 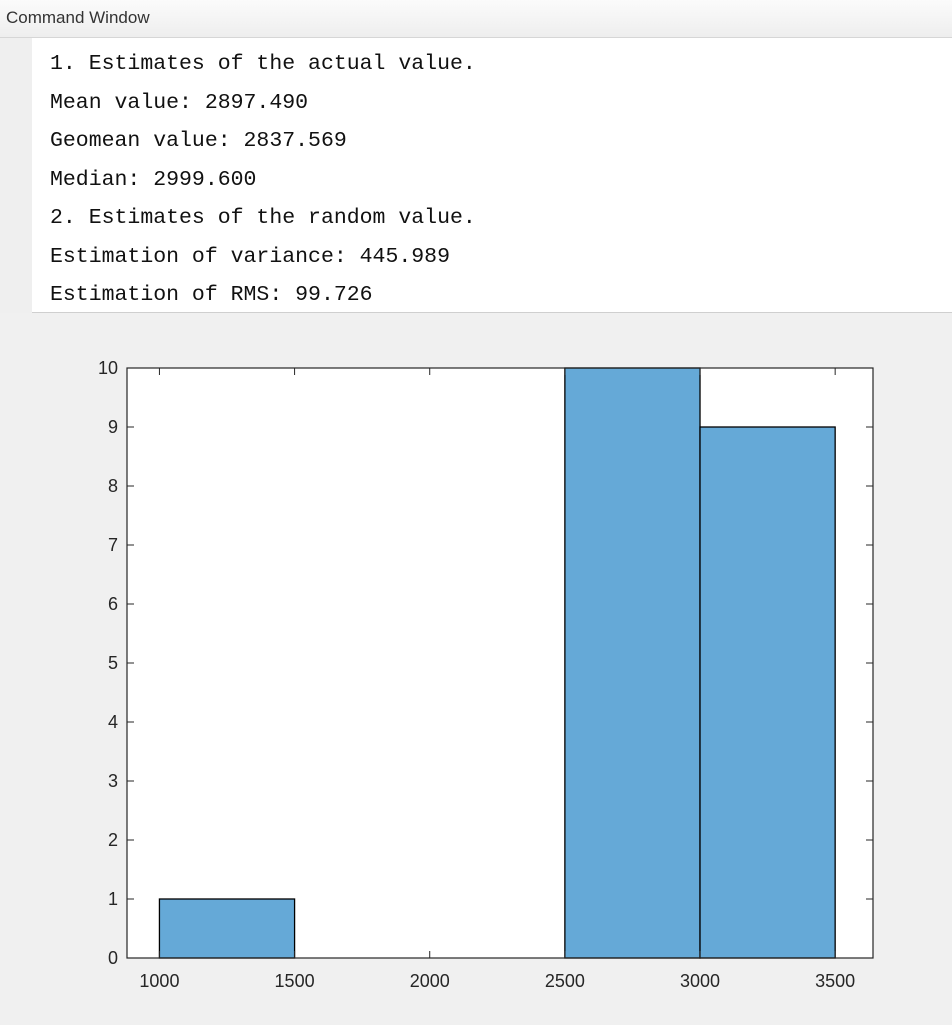 I want to click on y-tick-labels: 0 1 2 3 4 5 6 7 8 9 10, so click(x=108, y=663).